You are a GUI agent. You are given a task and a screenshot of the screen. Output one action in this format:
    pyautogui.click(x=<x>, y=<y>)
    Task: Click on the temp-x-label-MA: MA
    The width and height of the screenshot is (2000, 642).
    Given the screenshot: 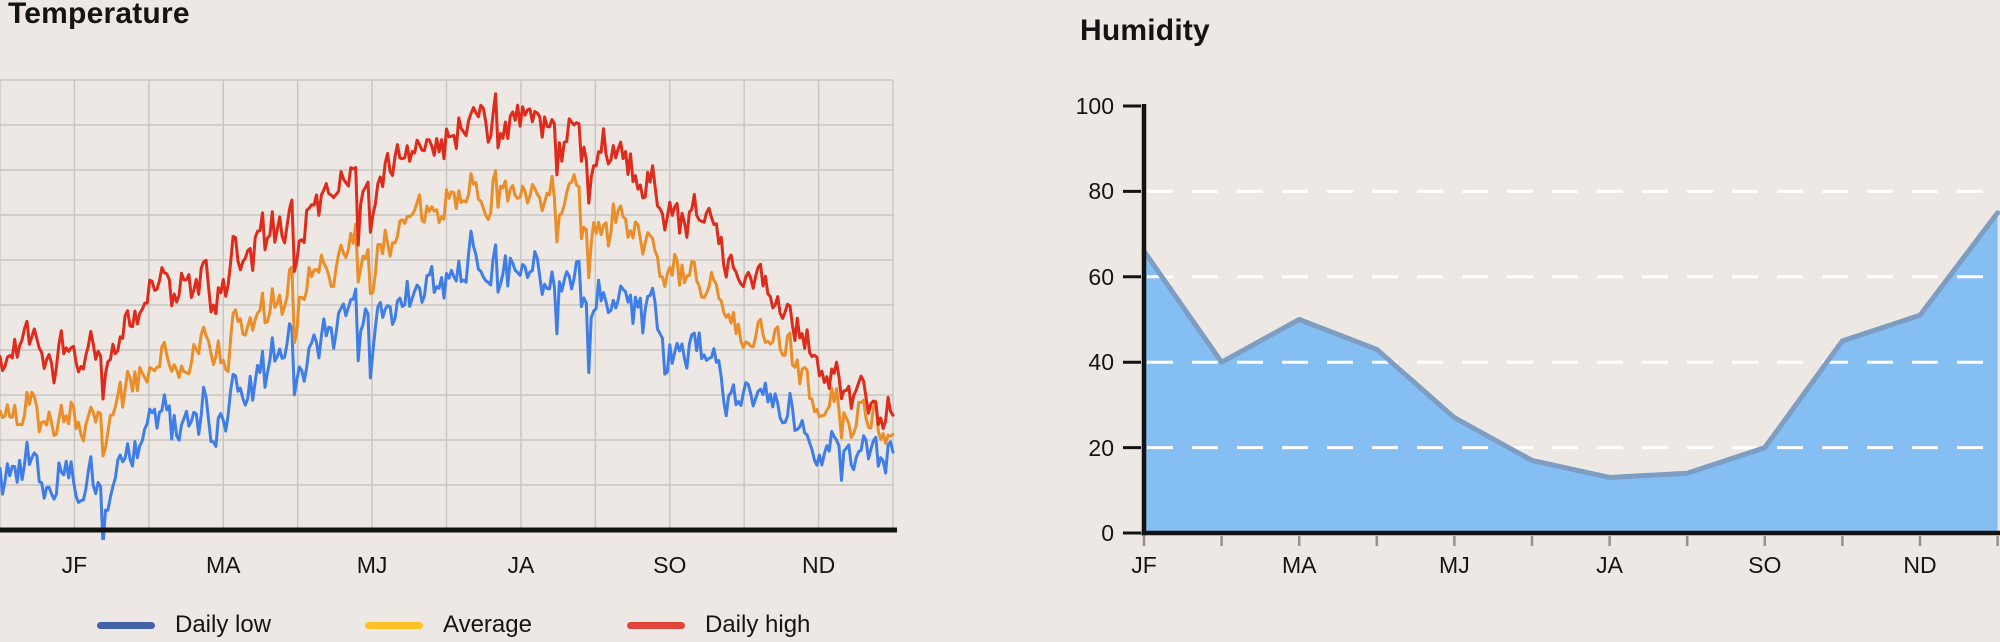 What is the action you would take?
    pyautogui.click(x=223, y=565)
    